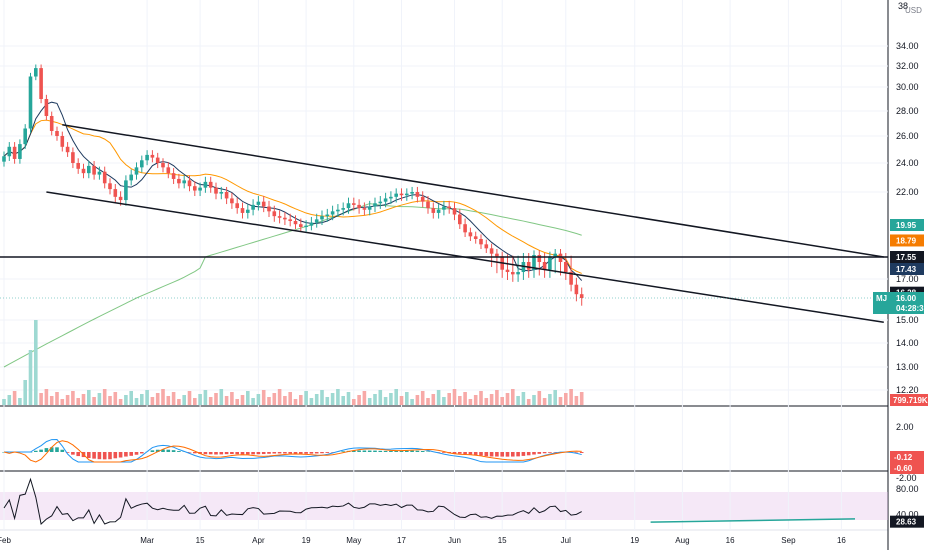 The height and width of the screenshot is (550, 932). Describe the element at coordinates (753, 520) in the screenshot. I see `rsi-divergence-line` at that location.